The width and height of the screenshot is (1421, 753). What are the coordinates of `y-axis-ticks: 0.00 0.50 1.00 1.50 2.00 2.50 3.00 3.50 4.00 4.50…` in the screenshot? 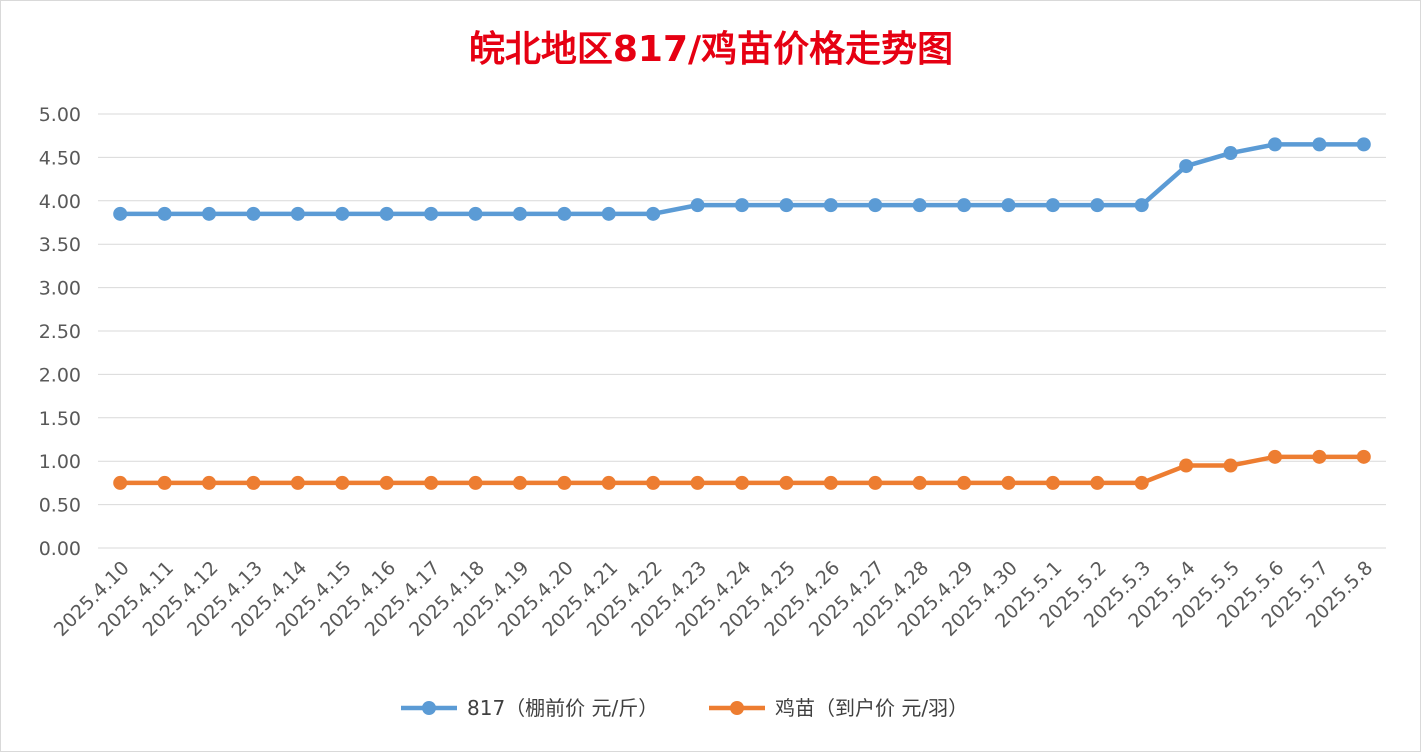 It's located at (60, 332).